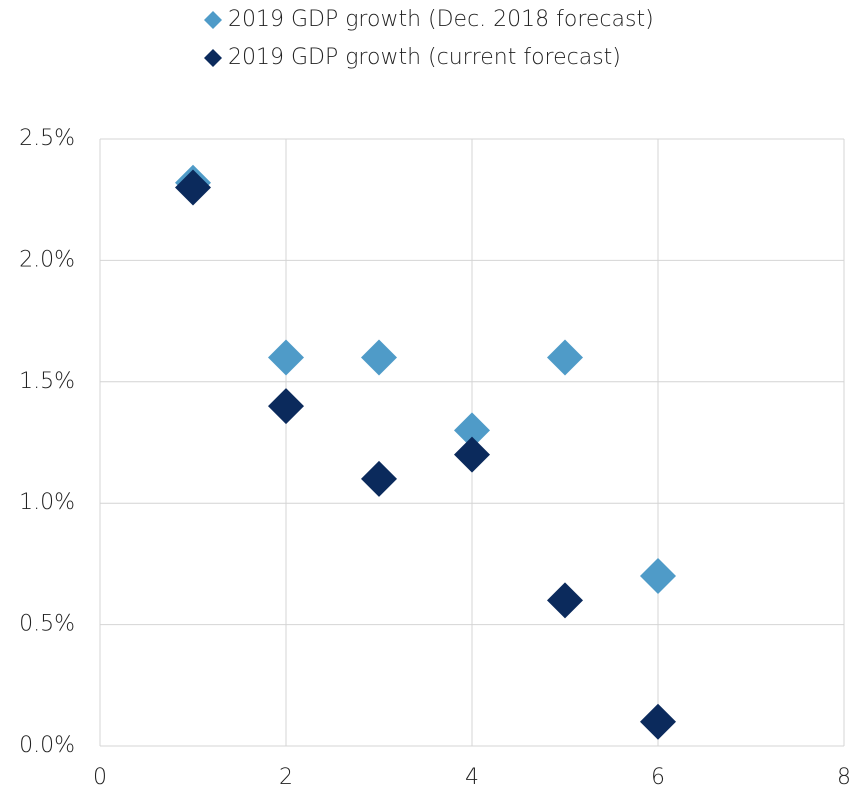 This screenshot has width=852, height=791. Describe the element at coordinates (658, 777) in the screenshot. I see `x-tick-label: 6` at that location.